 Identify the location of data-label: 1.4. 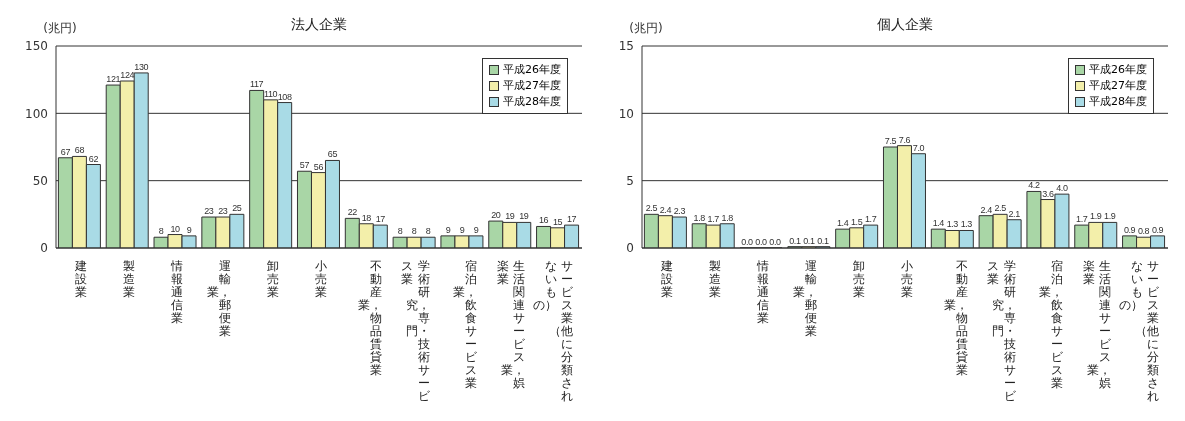
(843, 223).